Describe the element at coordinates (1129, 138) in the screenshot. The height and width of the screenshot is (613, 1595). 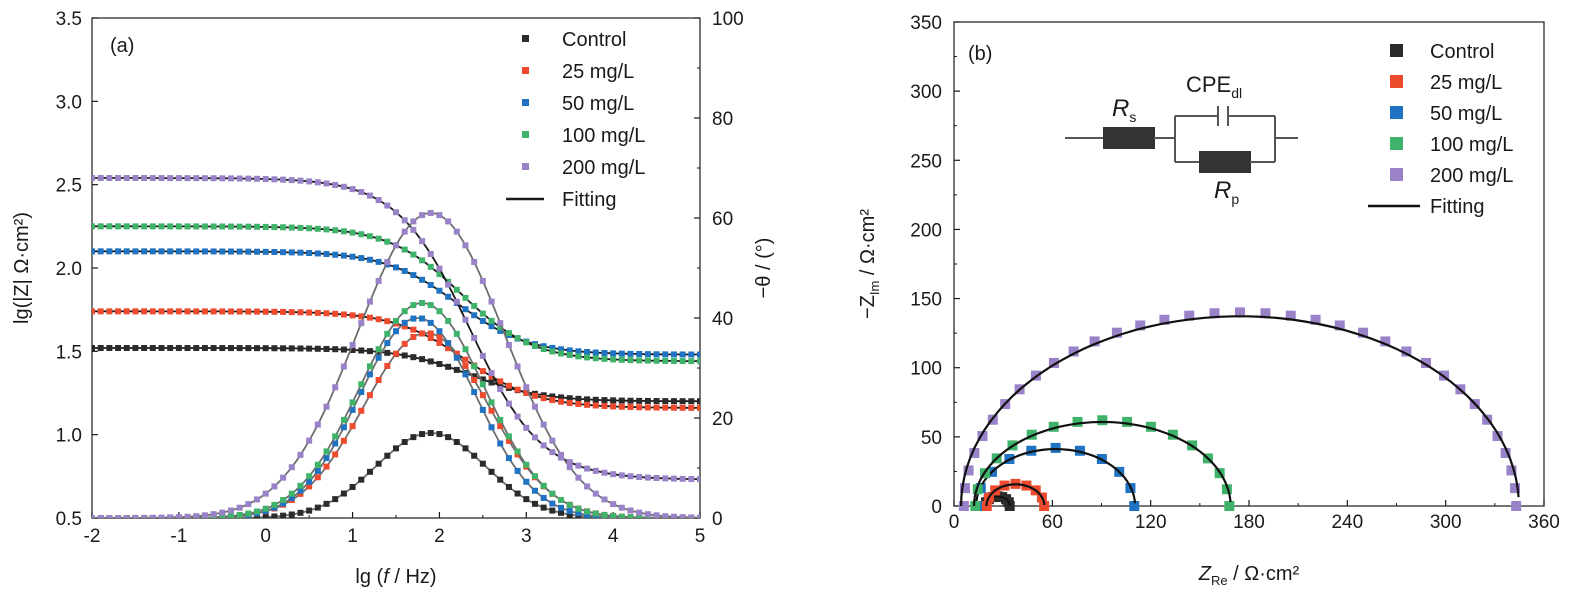
I see `circuit-rs-resistor` at that location.